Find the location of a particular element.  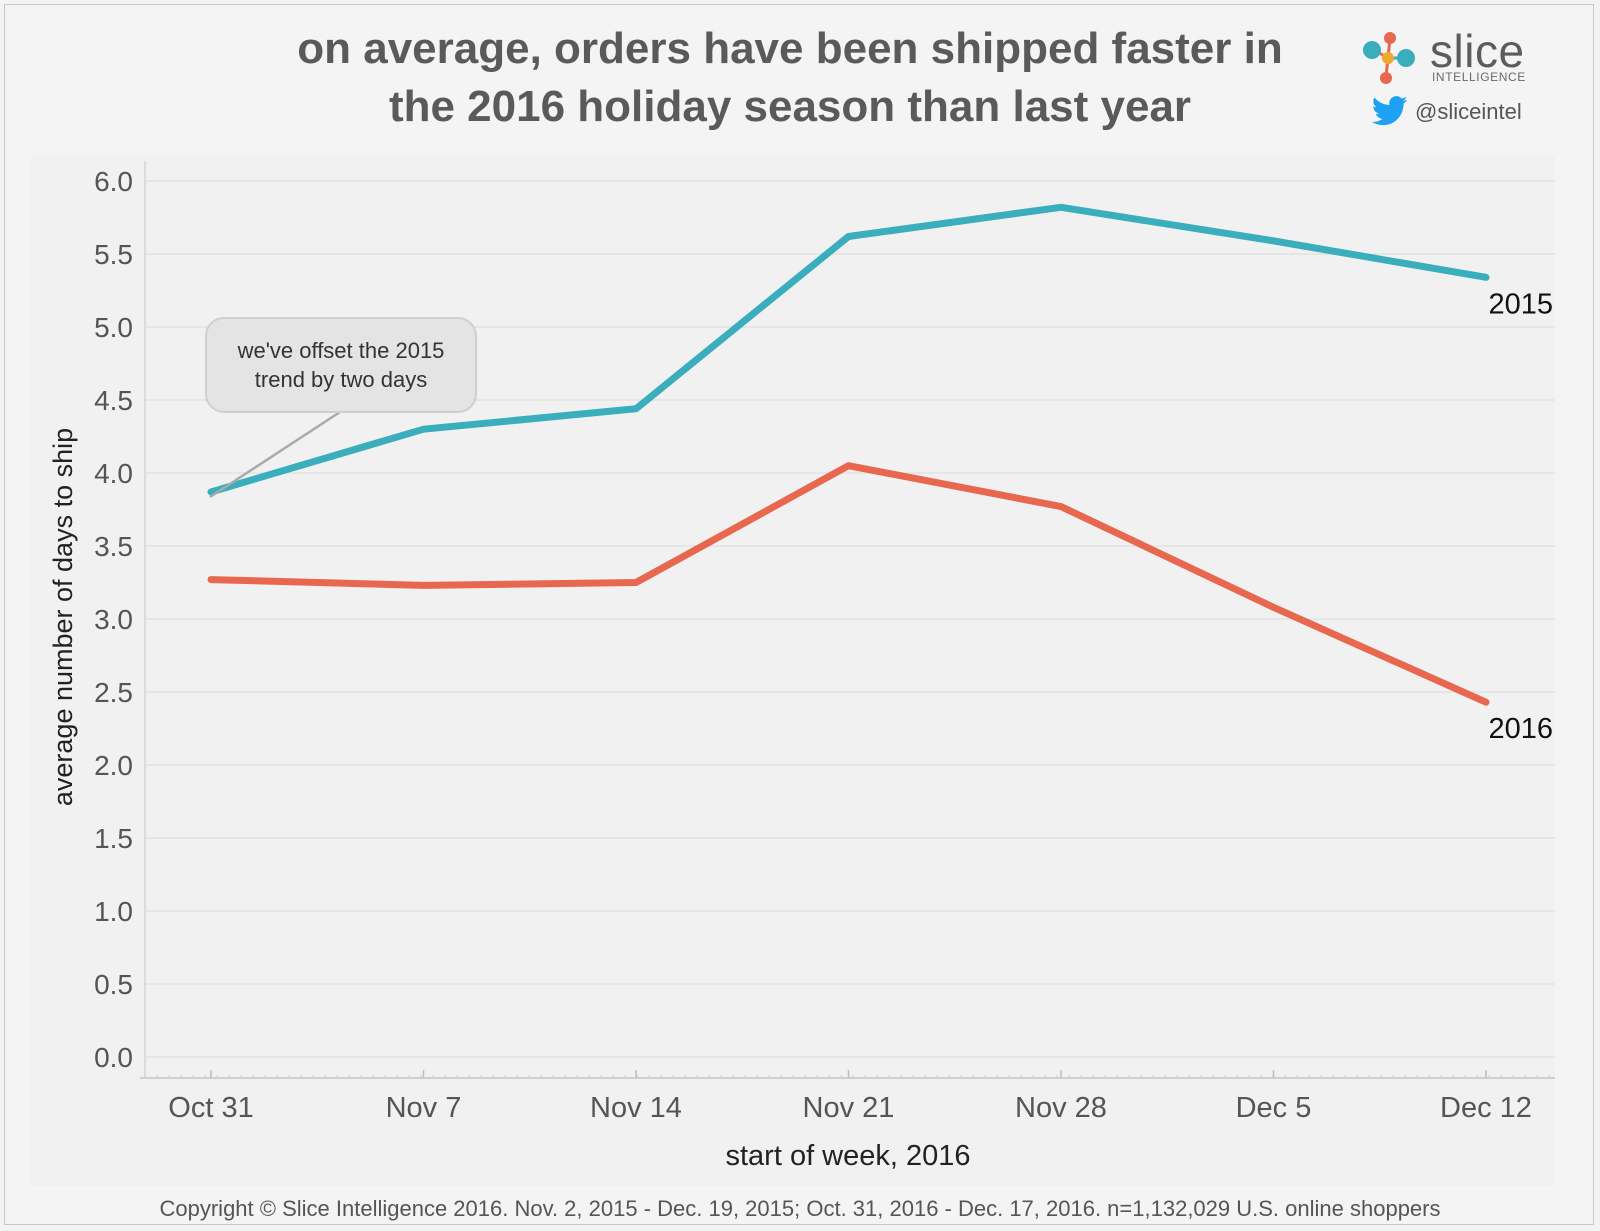

y-tick-label: 0.0 is located at coordinates (113, 1057).